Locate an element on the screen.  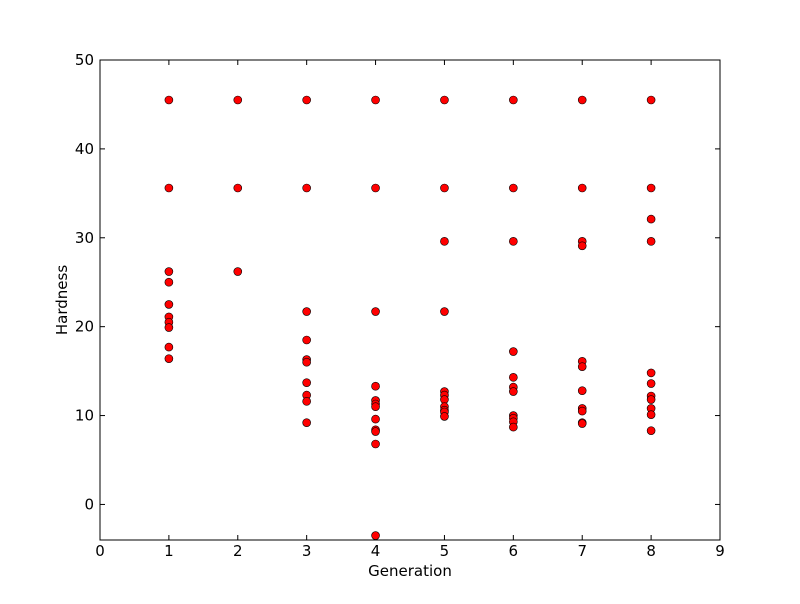
x-tick-label: 1 is located at coordinates (169, 551).